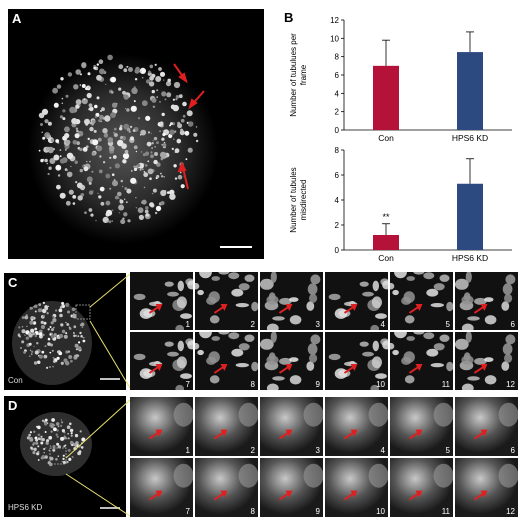 The image size is (520, 520). What do you see at coordinates (380, 384) in the screenshot?
I see `frame-number: 10` at bounding box center [380, 384].